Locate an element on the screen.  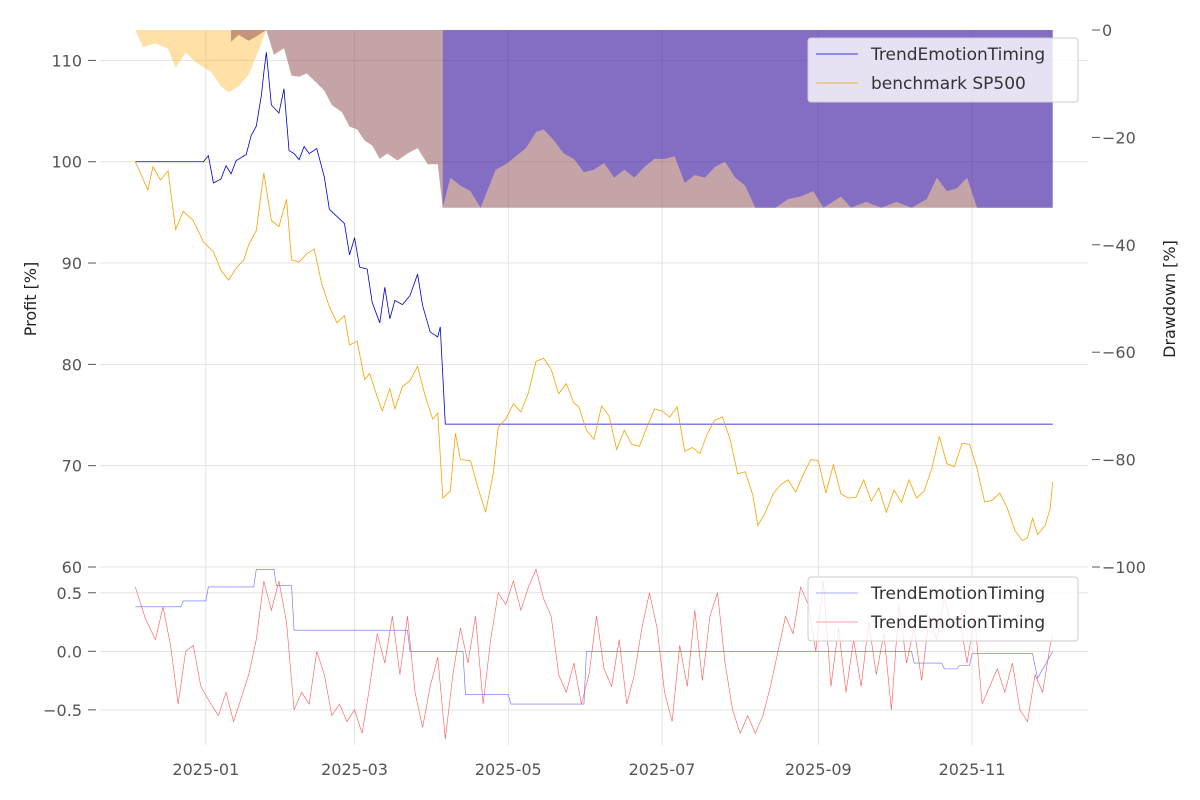
bottom-legend-label-0: TrendEmotionTiming is located at coordinates (957, 594).